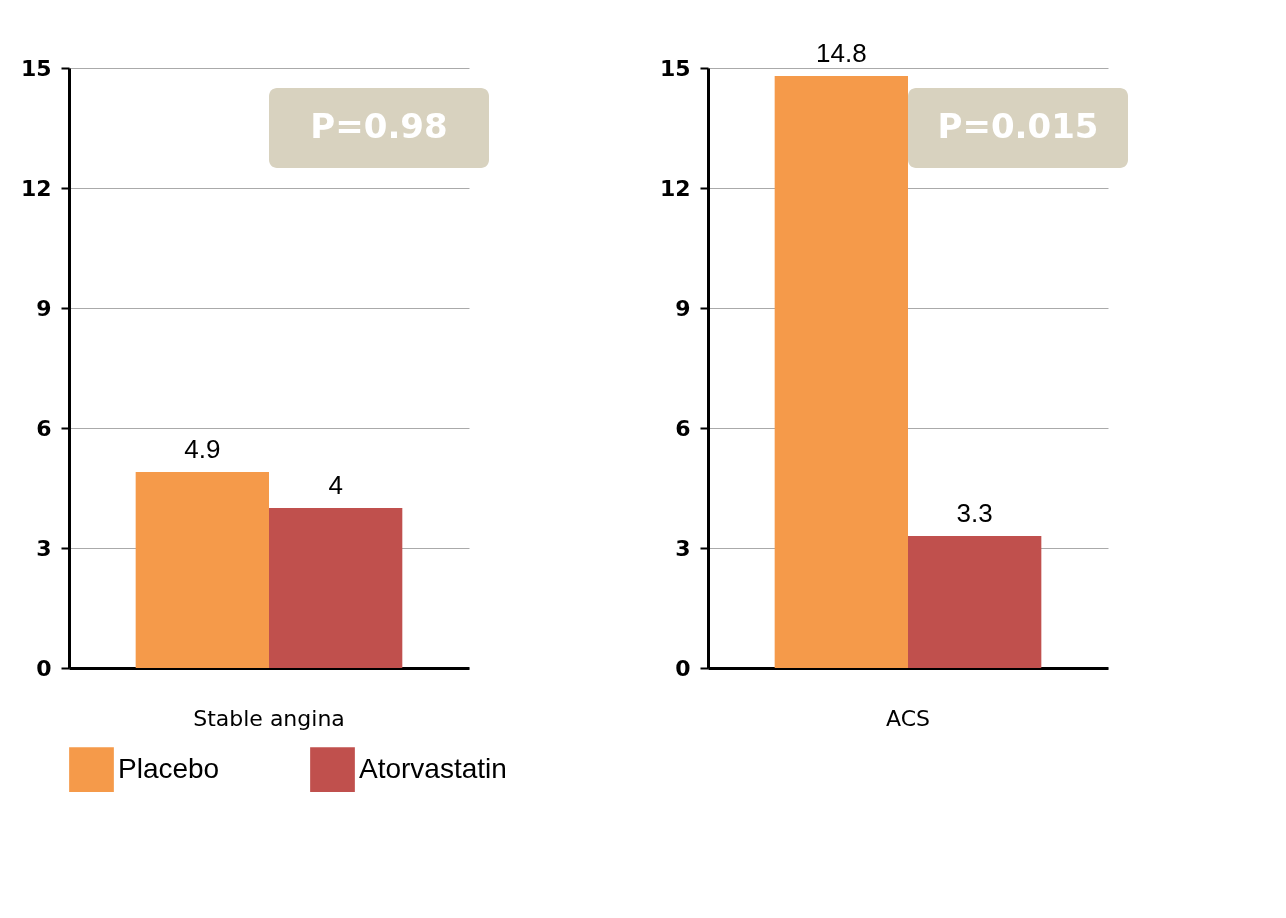  I want to click on annotation: P=0.015, so click(1018, 126).